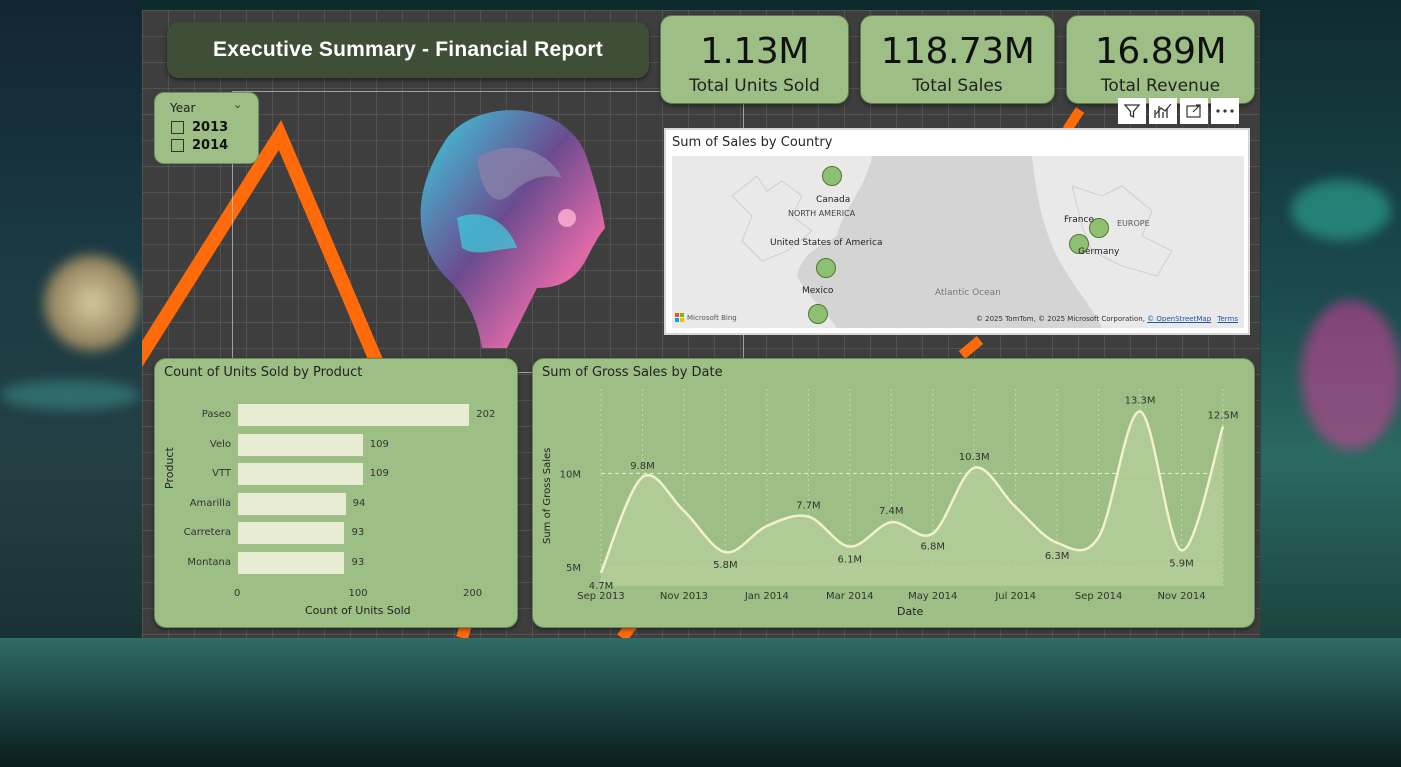 The image size is (1401, 767). What do you see at coordinates (712, 317) in the screenshot?
I see `map-provider-label: Microsoft Bing` at bounding box center [712, 317].